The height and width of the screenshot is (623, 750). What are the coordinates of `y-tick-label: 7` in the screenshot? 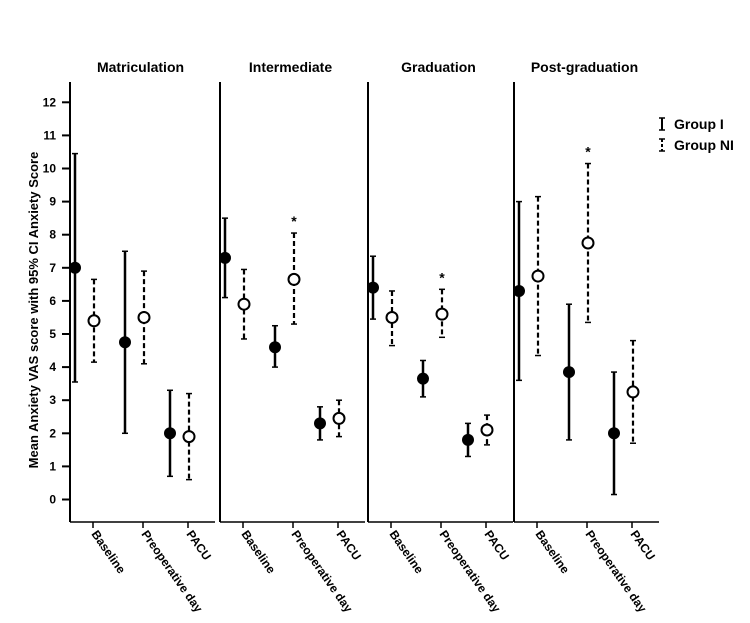 It's located at (52, 268).